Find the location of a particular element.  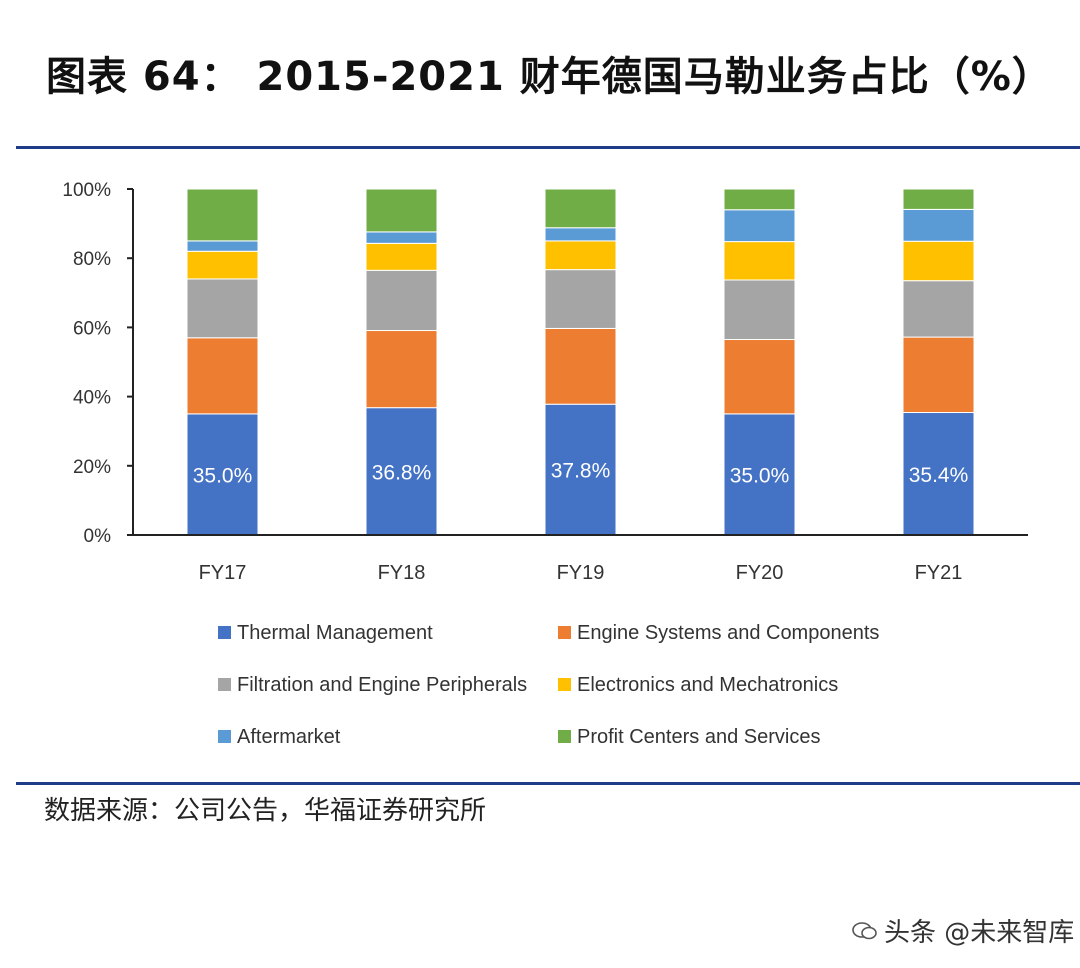

data-source-note: 数据来源：公司公告，华福证券研究所 is located at coordinates (265, 811).